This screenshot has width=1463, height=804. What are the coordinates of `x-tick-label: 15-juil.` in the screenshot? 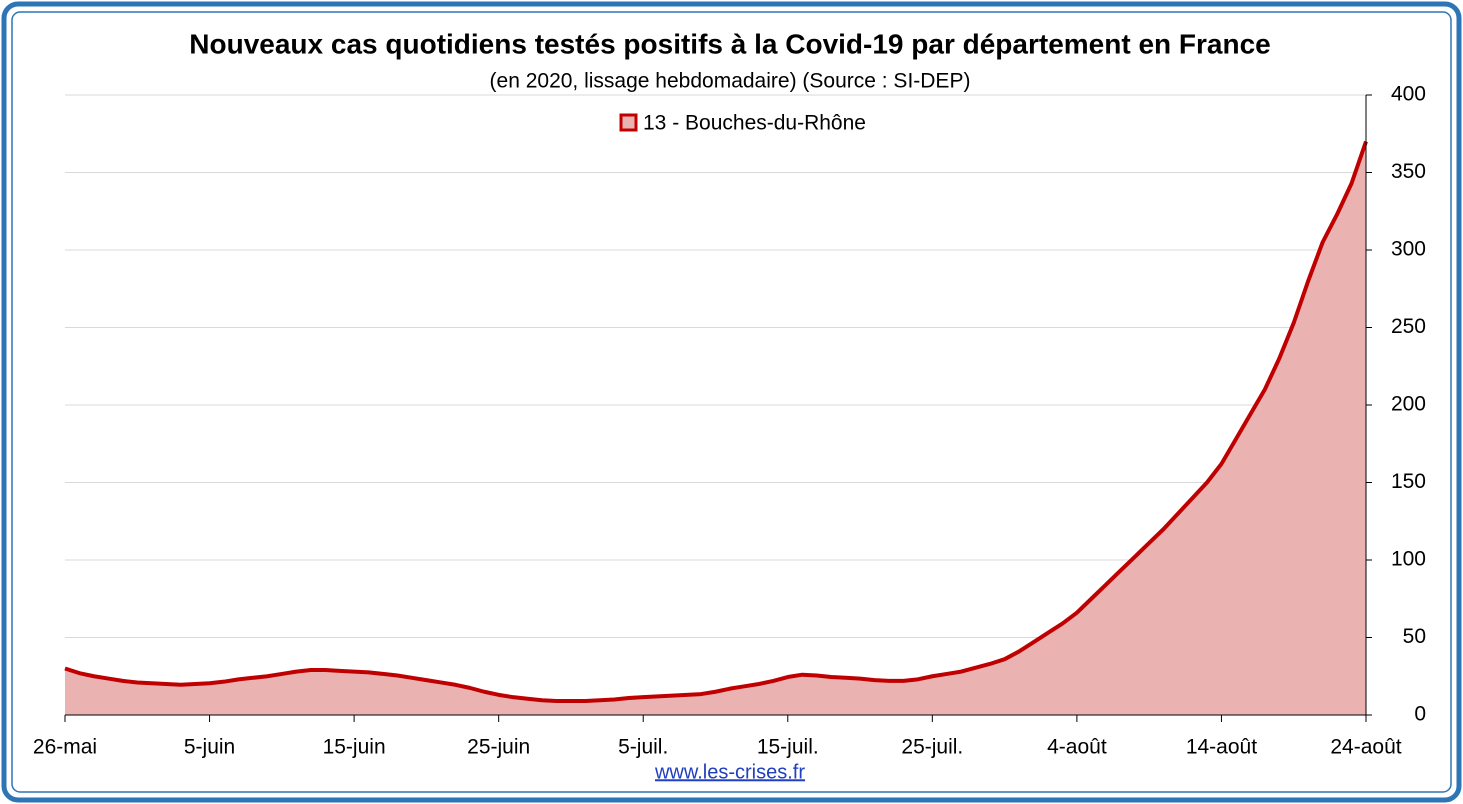 It's located at (788, 747).